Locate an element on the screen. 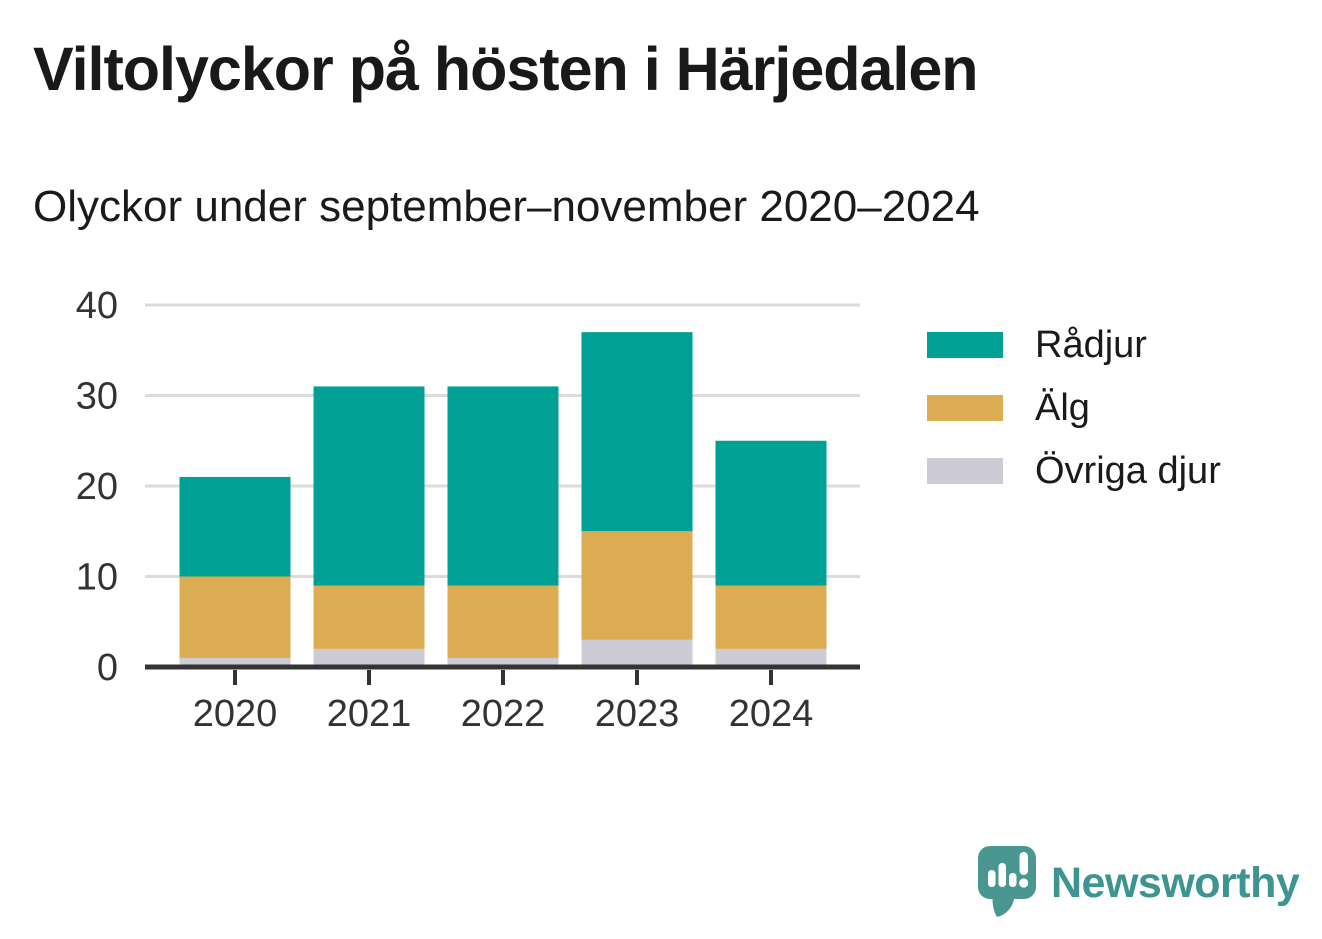 The image size is (1322, 939). bar-segment-2020-Rådjur is located at coordinates (235, 526).